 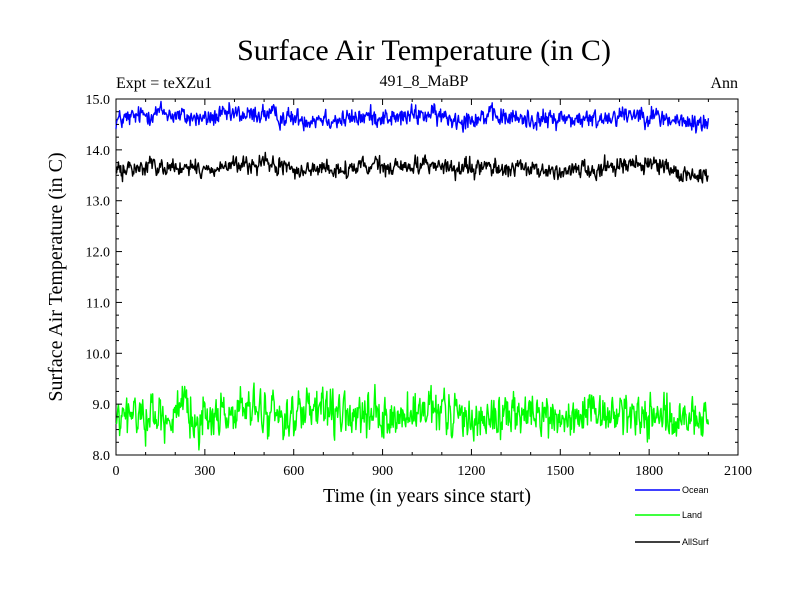 I want to click on y-tick-label: 10.0, so click(x=98, y=354).